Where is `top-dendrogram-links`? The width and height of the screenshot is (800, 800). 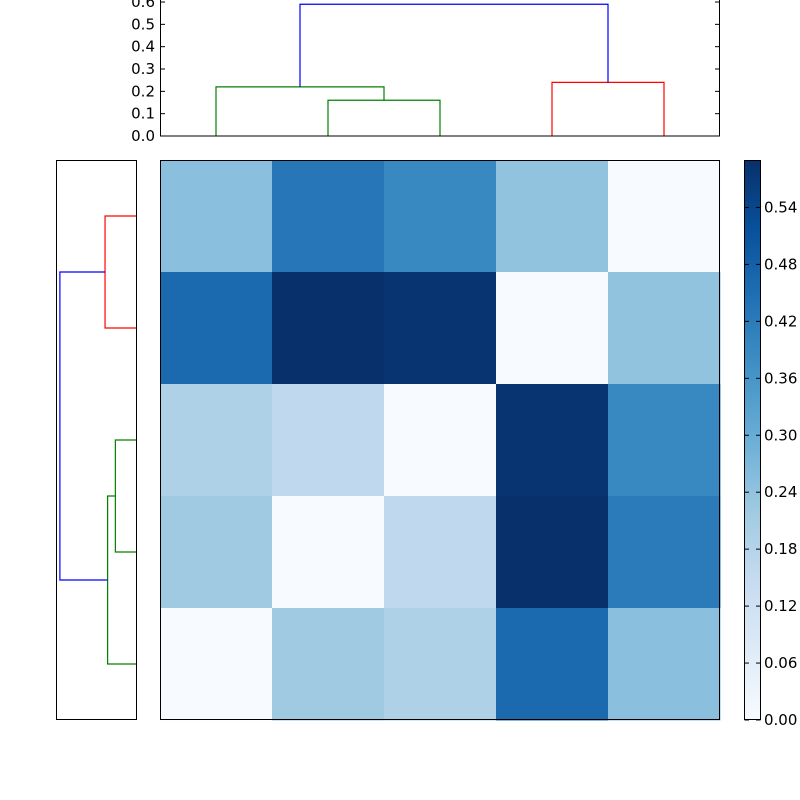 top-dendrogram-links is located at coordinates (440, 69).